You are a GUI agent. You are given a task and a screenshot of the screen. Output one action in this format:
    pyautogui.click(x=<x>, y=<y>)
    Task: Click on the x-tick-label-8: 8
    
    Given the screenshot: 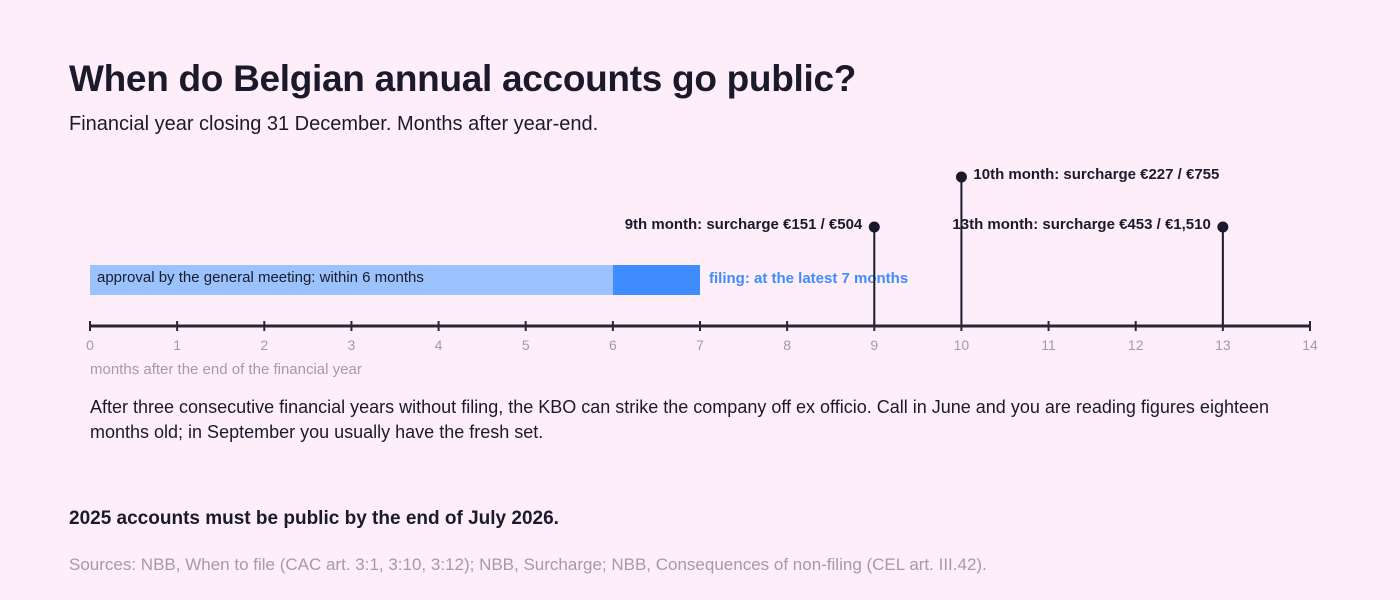 What is the action you would take?
    pyautogui.click(x=787, y=345)
    